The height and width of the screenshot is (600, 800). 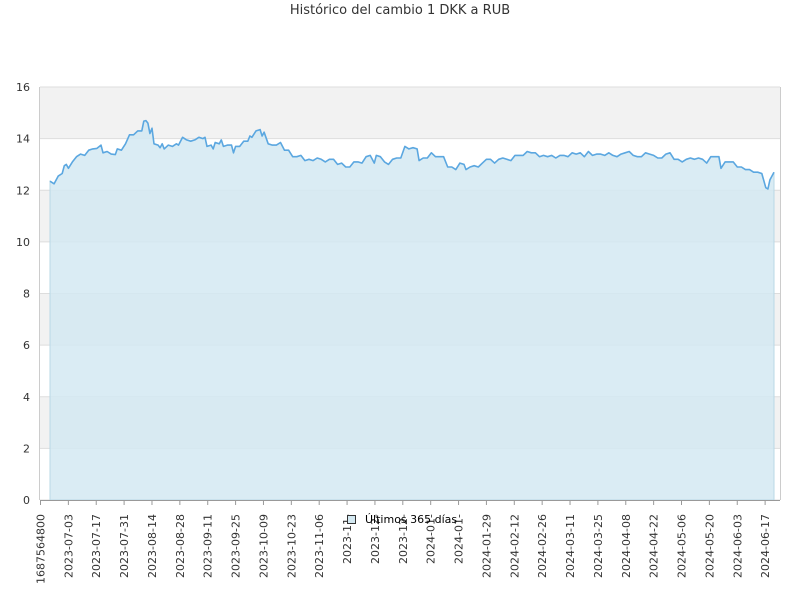 I want to click on x-tick-label: 2023-07-03, so click(x=68, y=546).